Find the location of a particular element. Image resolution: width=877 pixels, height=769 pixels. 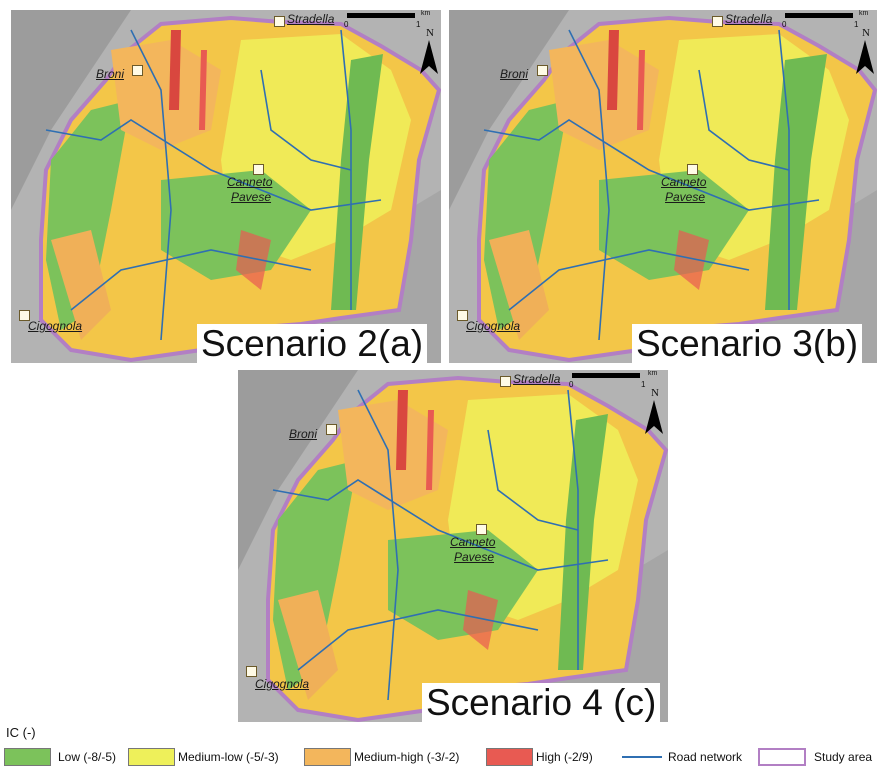

legend-label-road-network: Road network is located at coordinates (705, 757).